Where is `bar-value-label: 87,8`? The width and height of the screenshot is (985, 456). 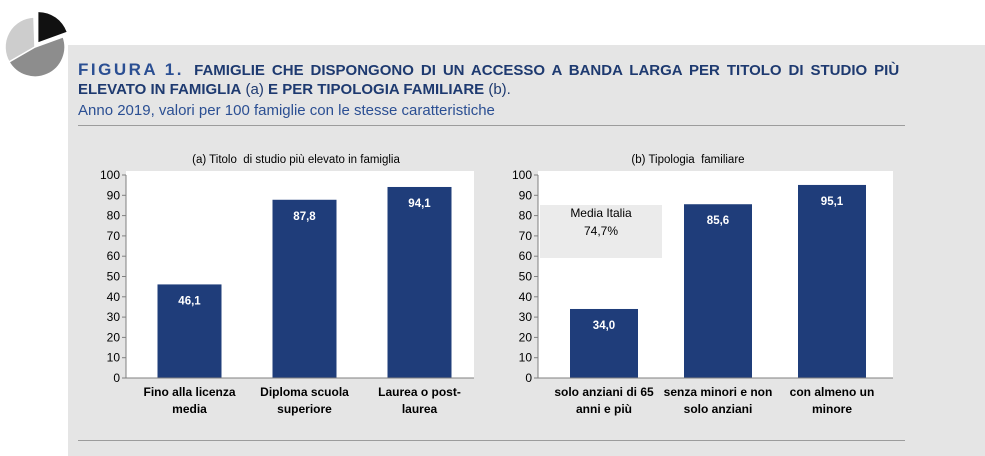 bar-value-label: 87,8 is located at coordinates (304, 217).